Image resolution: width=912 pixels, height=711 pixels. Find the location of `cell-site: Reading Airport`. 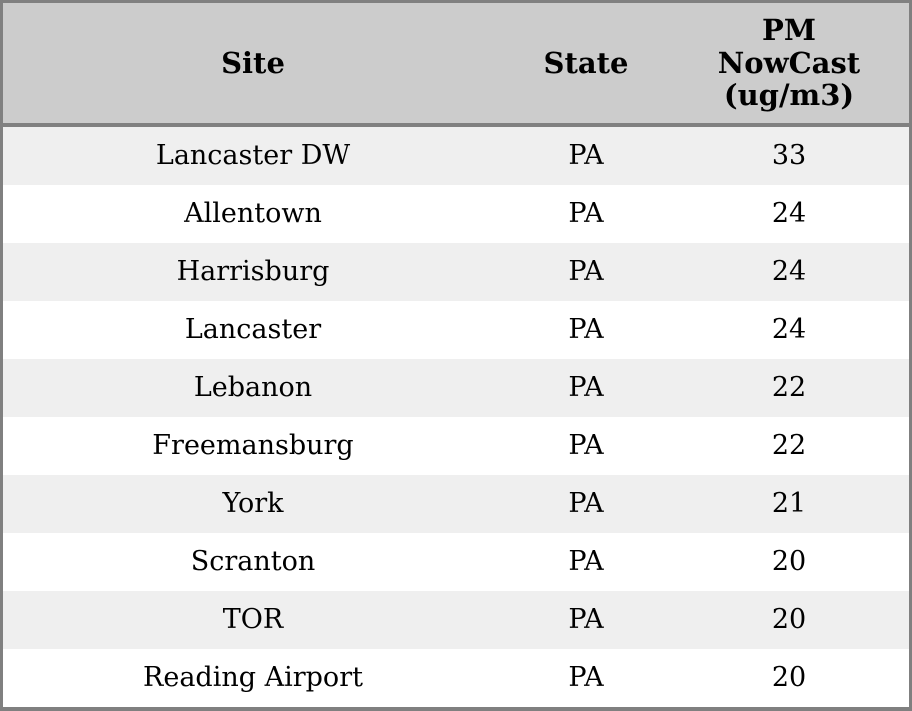

cell-site: Reading Airport is located at coordinates (253, 677).